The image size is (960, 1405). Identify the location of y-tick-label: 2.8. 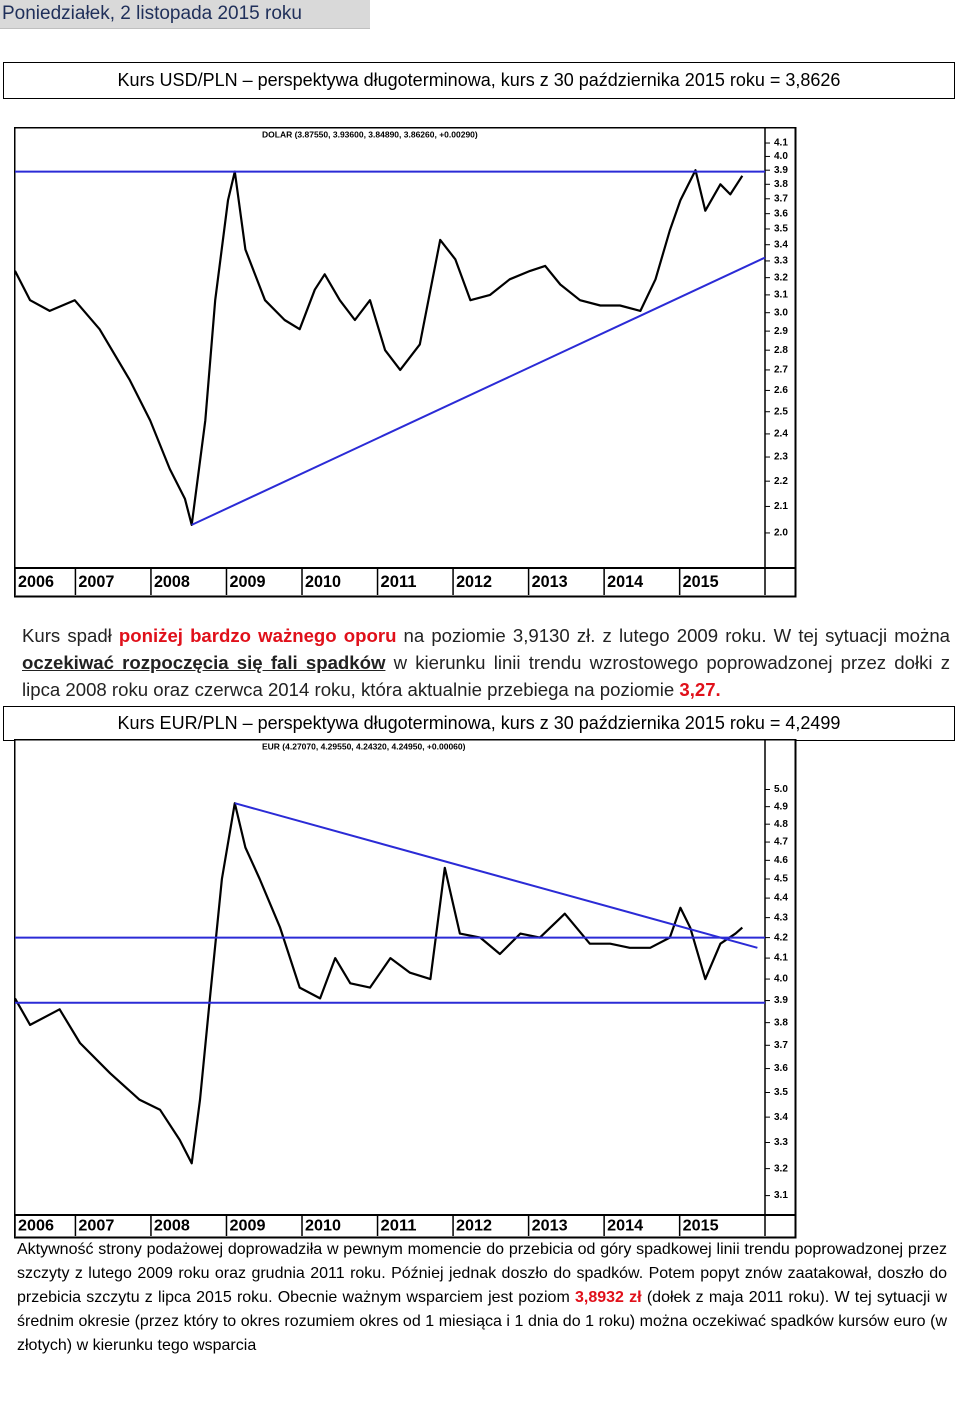
(781, 350).